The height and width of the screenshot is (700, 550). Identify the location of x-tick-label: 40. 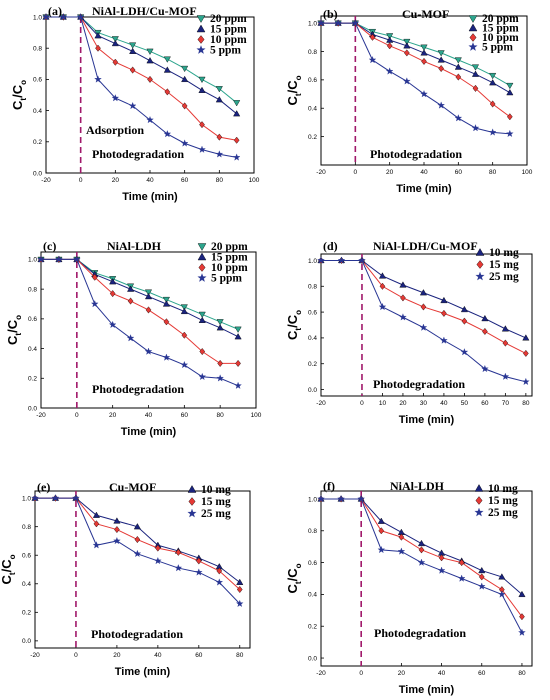
(149, 415).